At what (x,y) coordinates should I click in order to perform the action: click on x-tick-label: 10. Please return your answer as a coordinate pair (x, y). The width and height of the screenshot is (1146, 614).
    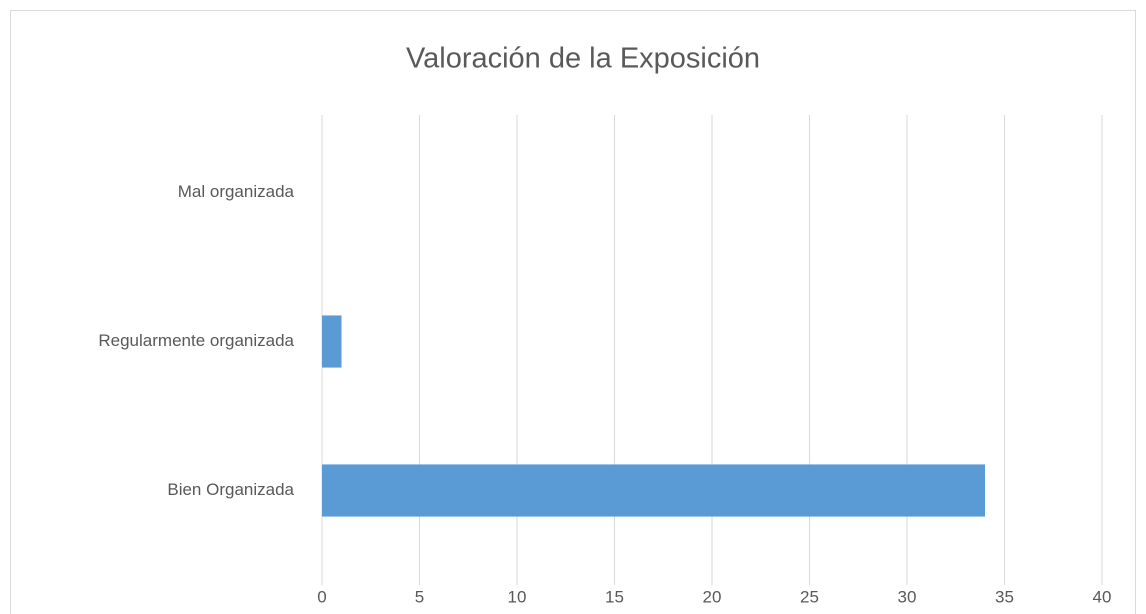
    Looking at the image, I should click on (517, 596).